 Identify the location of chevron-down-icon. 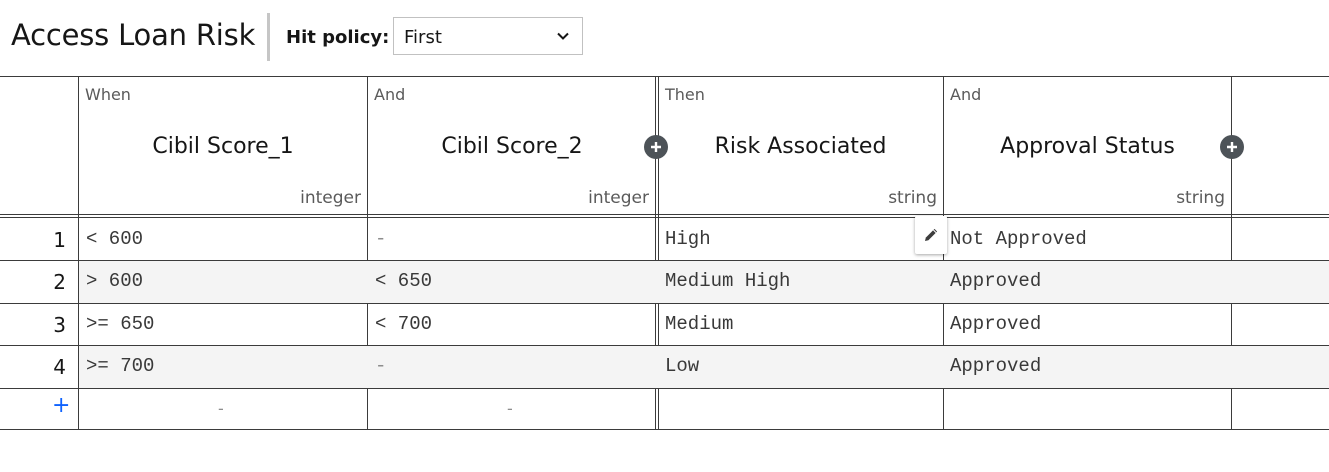
(563, 36).